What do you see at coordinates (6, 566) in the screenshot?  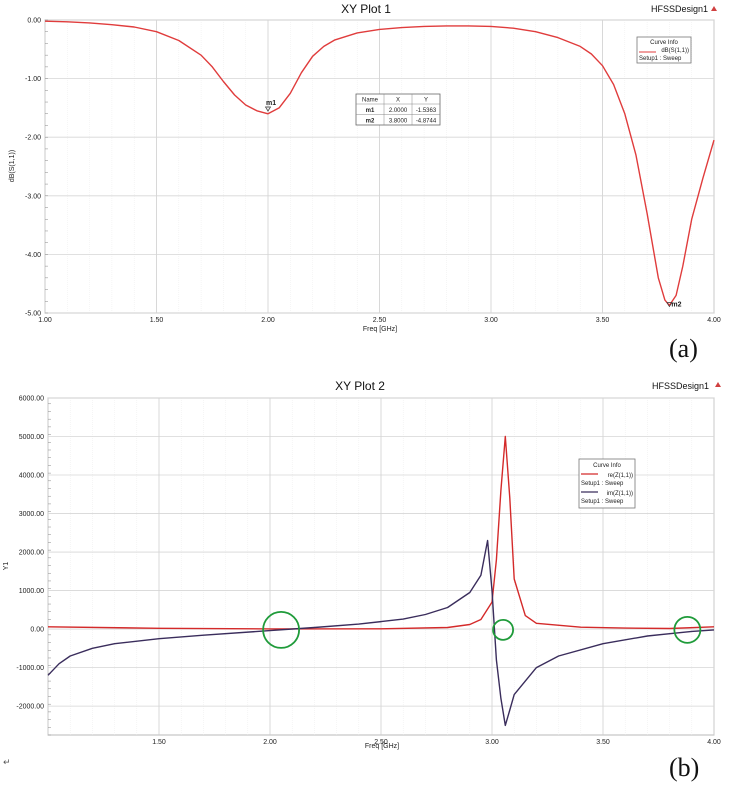 I see `plot2-y-axis-title: Y1` at bounding box center [6, 566].